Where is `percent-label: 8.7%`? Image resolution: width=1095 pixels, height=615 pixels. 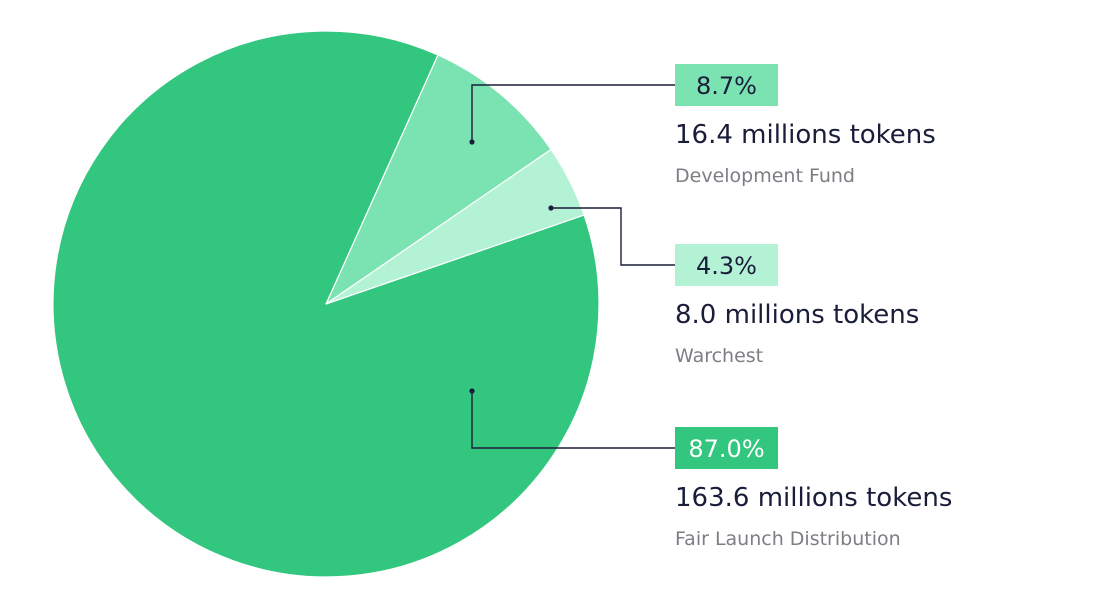
percent-label: 8.7% is located at coordinates (726, 86).